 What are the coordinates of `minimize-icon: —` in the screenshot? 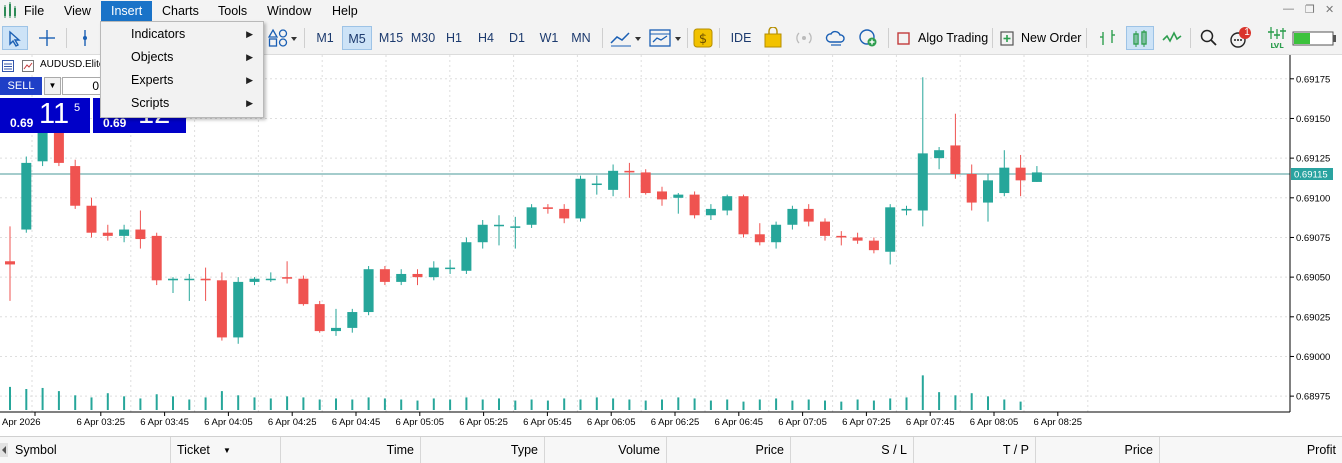 It's located at (1288, 9).